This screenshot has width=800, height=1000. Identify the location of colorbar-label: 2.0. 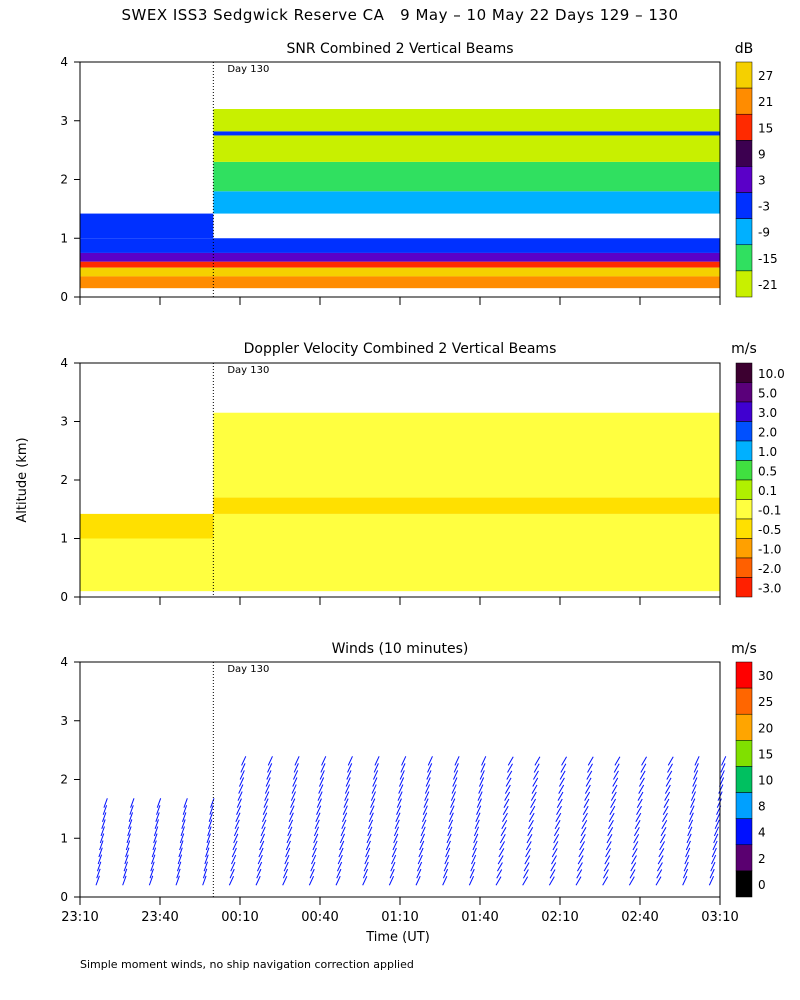
(767, 432).